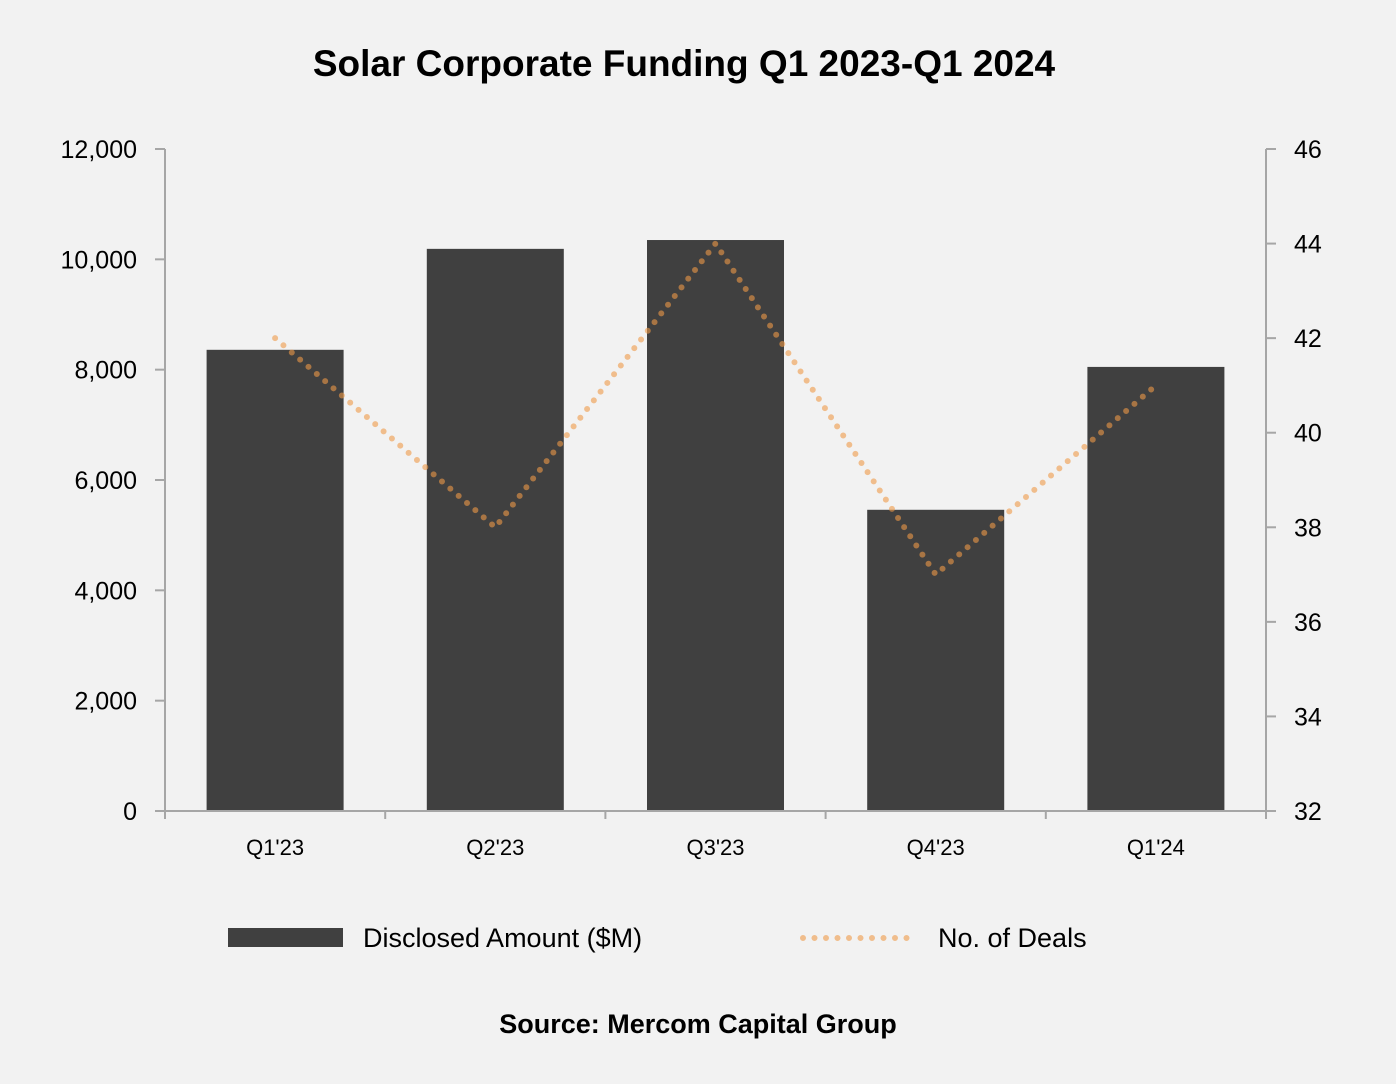  What do you see at coordinates (99, 150) in the screenshot?
I see `y-left-tick-label: 12,000` at bounding box center [99, 150].